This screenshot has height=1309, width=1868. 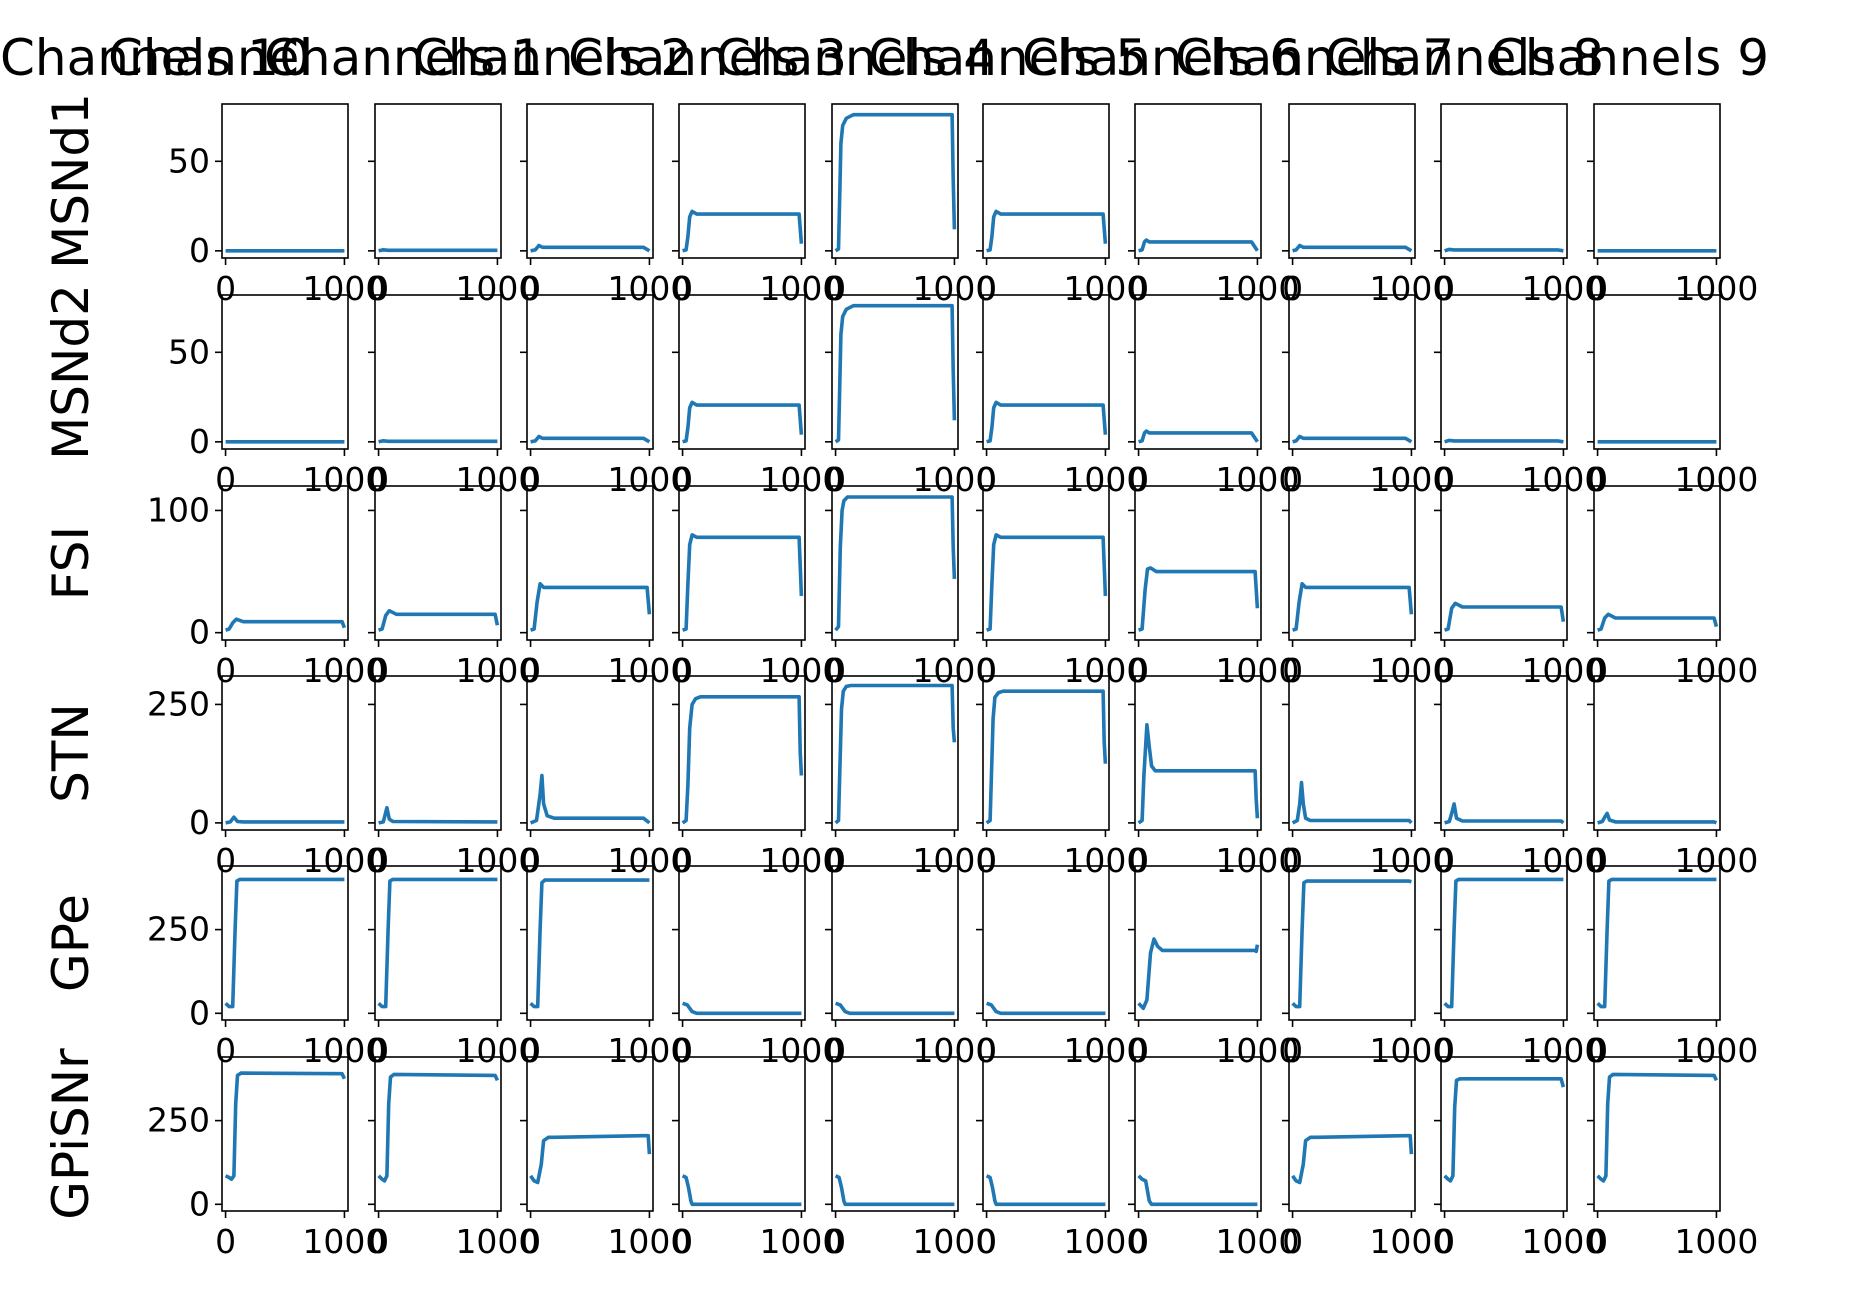 What do you see at coordinates (155, 58) in the screenshot?
I see `column-title: Channels 10` at bounding box center [155, 58].